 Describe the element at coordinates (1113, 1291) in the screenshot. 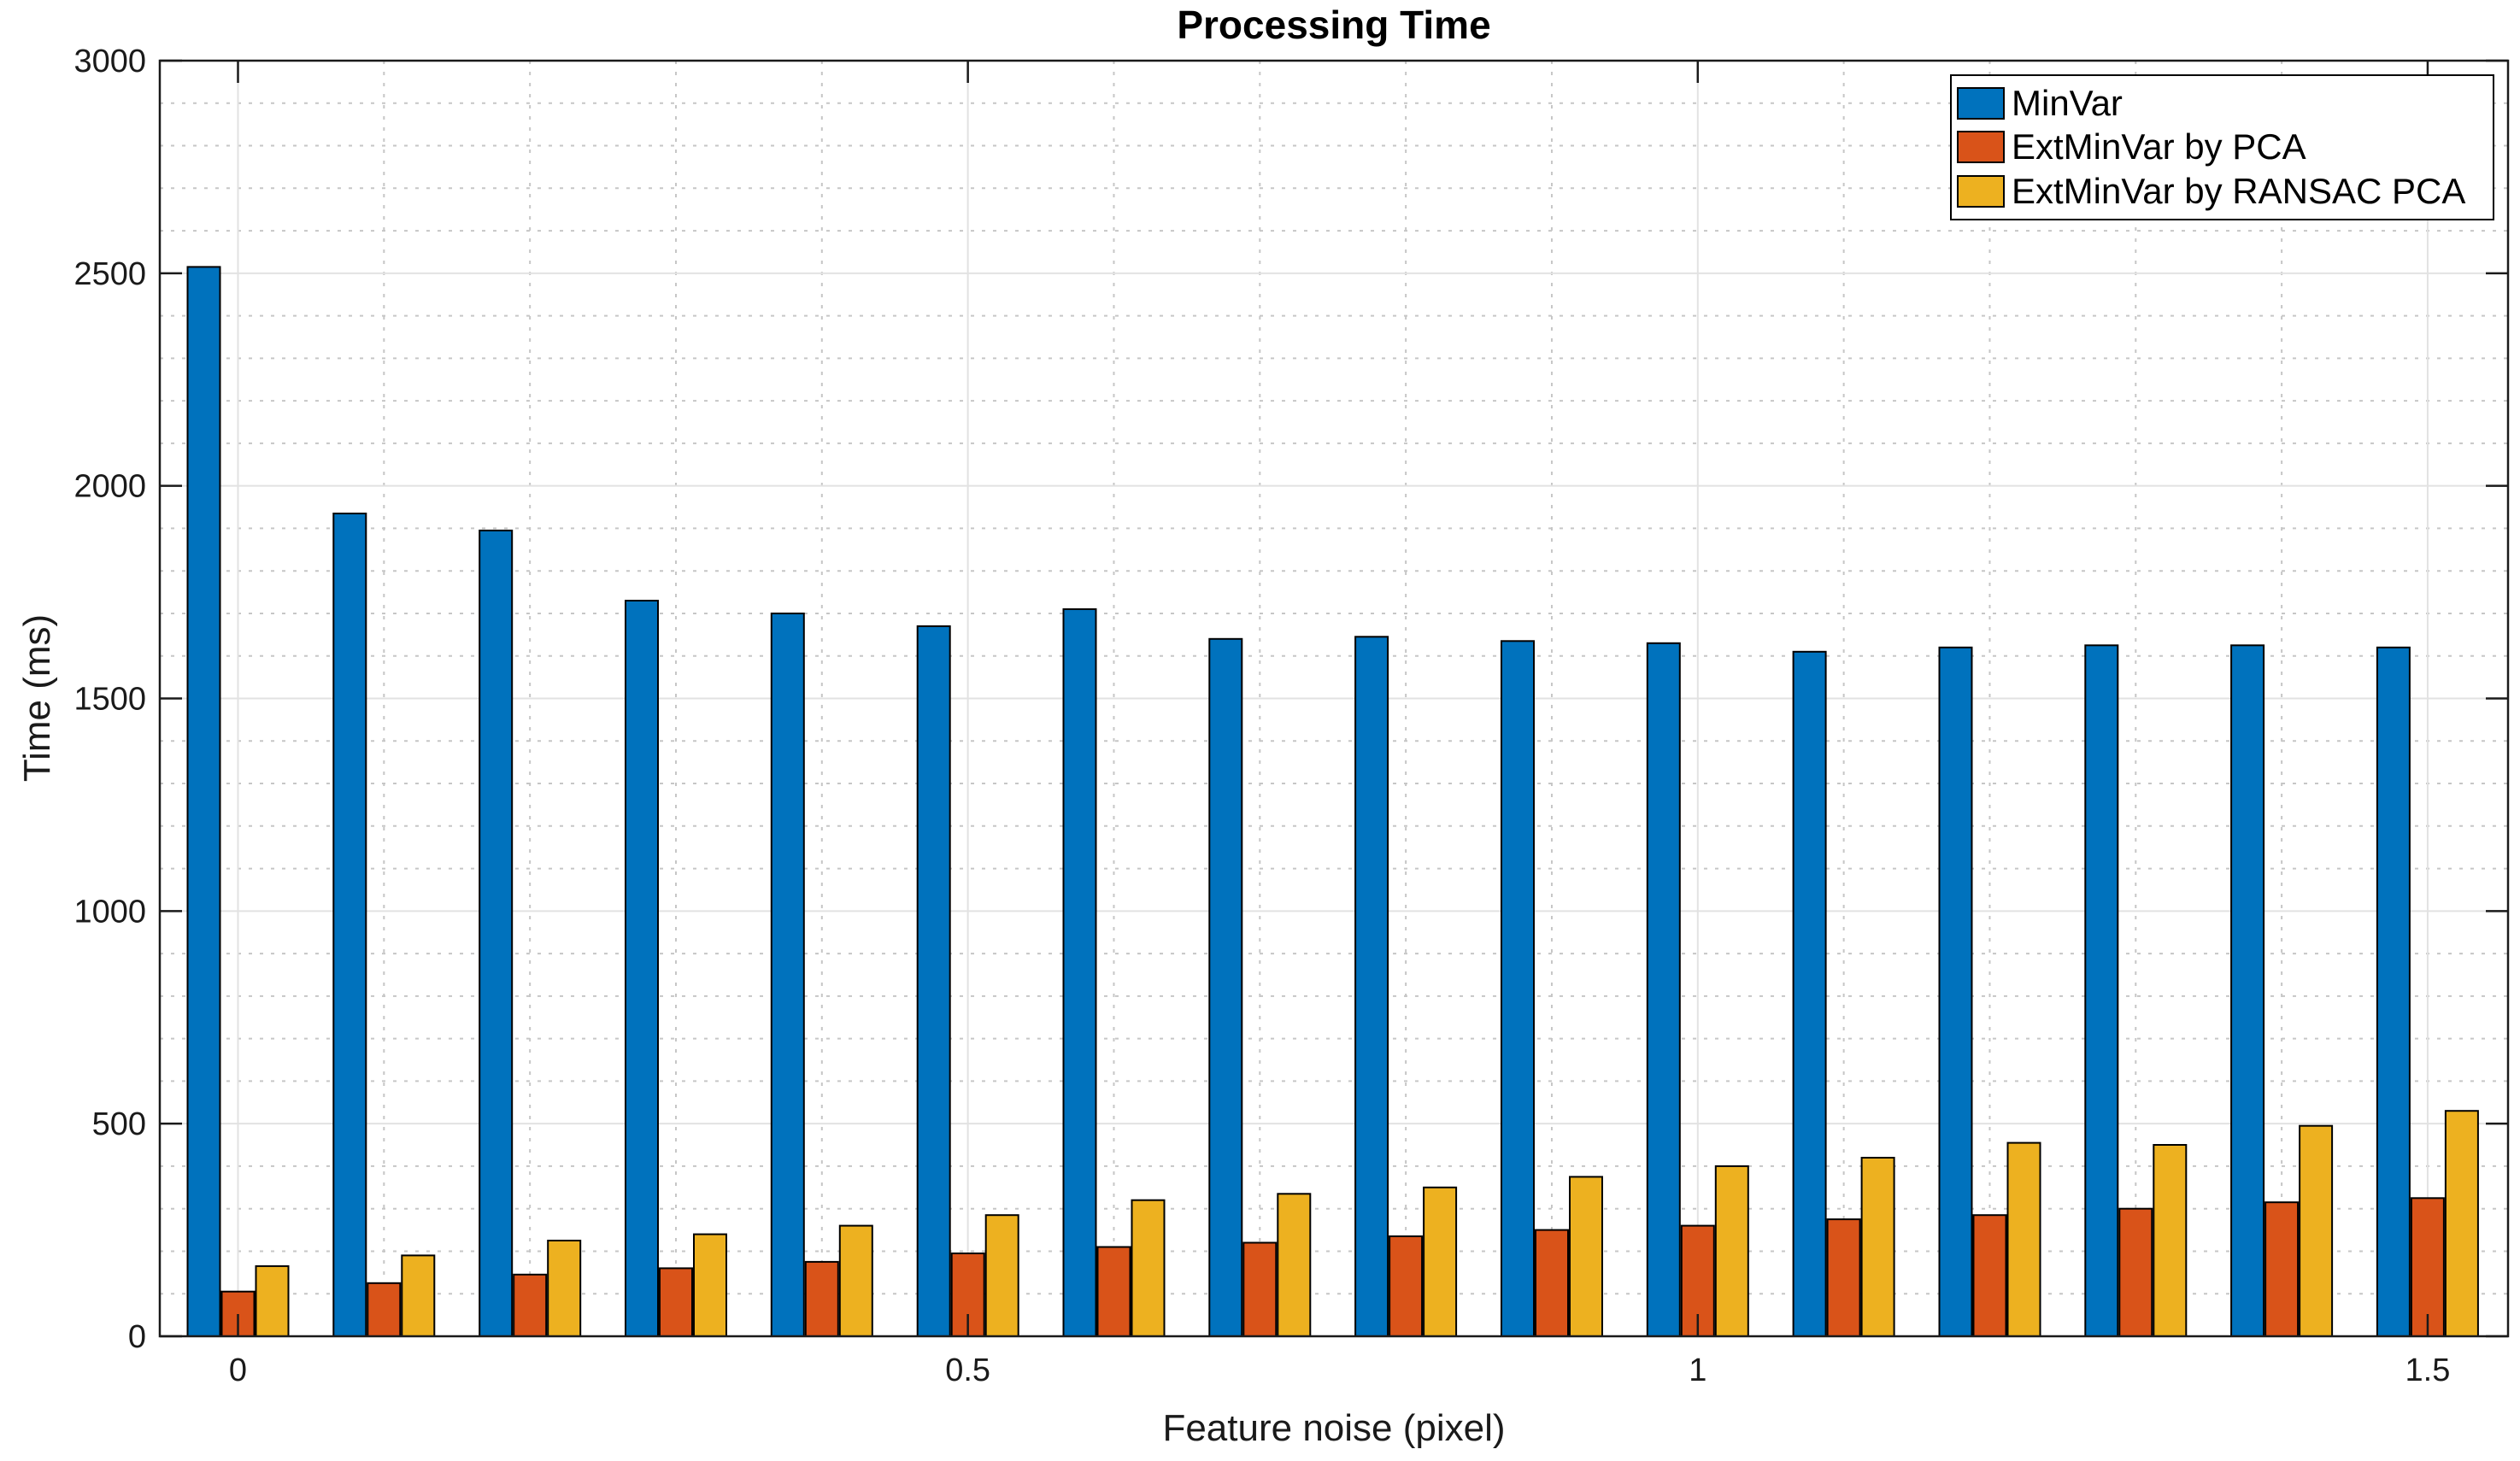

I see `bar-1-x0.6` at that location.